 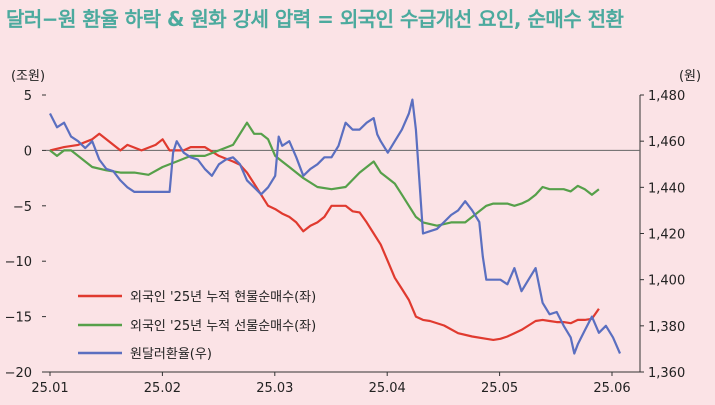 I want to click on right-tick-label: 1,400, so click(x=666, y=281).